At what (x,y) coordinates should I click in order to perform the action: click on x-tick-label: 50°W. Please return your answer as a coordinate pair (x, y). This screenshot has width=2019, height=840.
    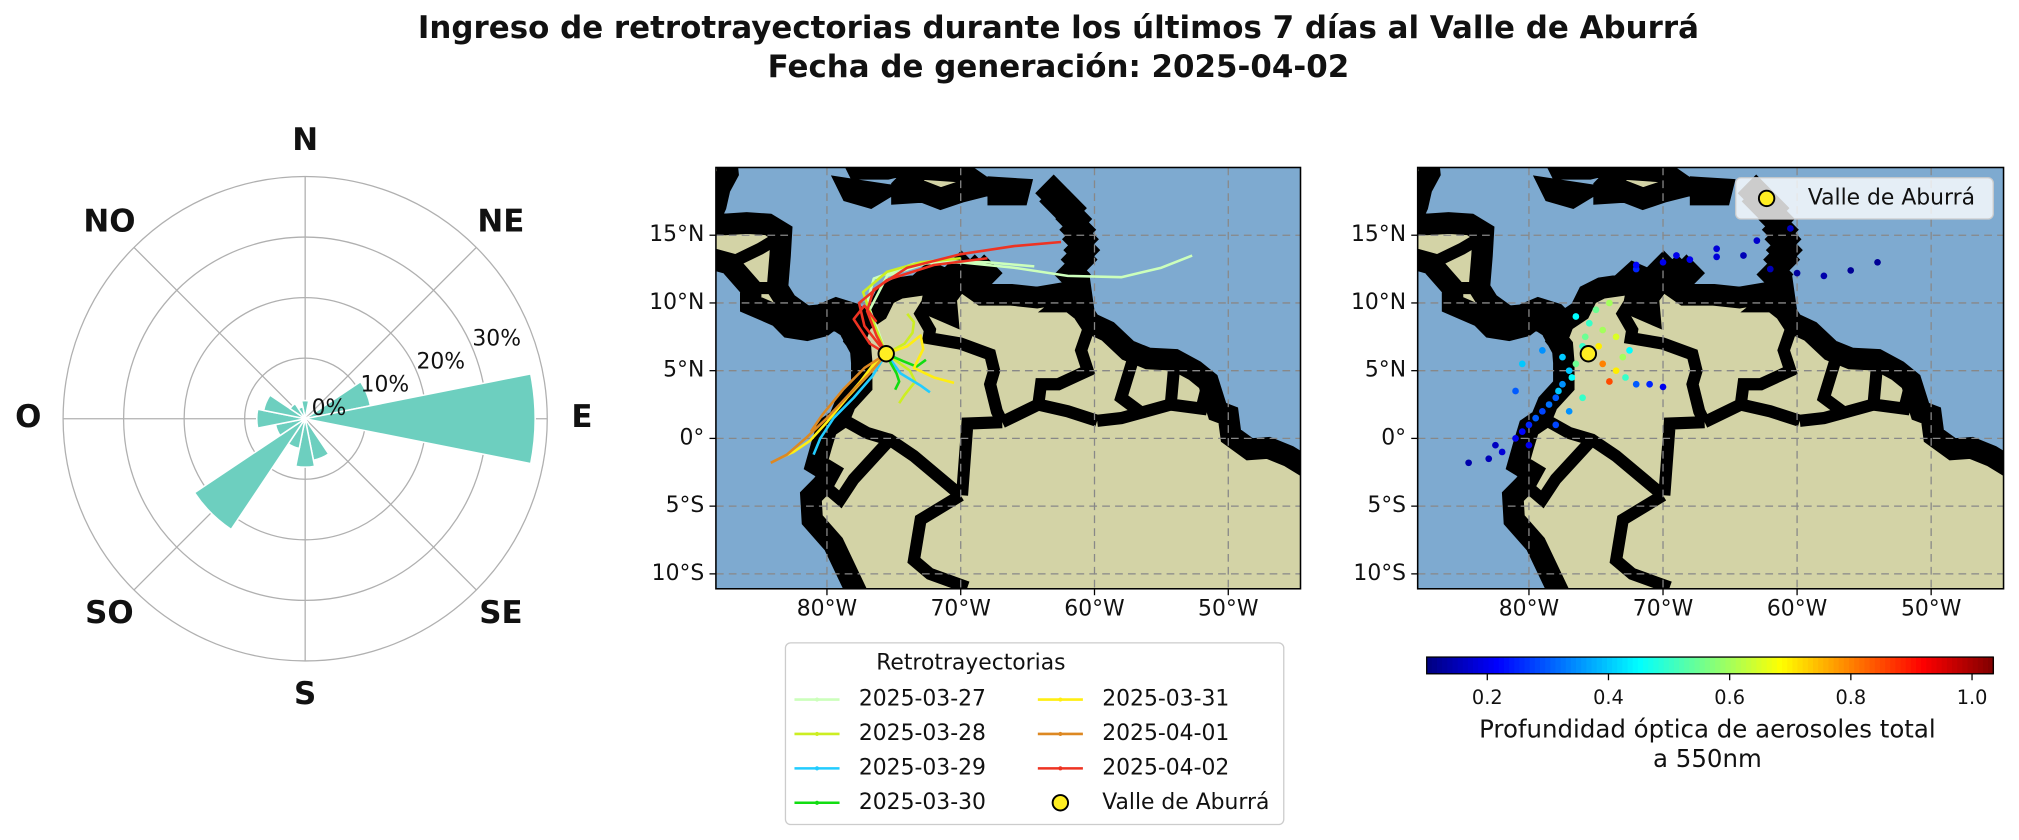
    Looking at the image, I should click on (1931, 608).